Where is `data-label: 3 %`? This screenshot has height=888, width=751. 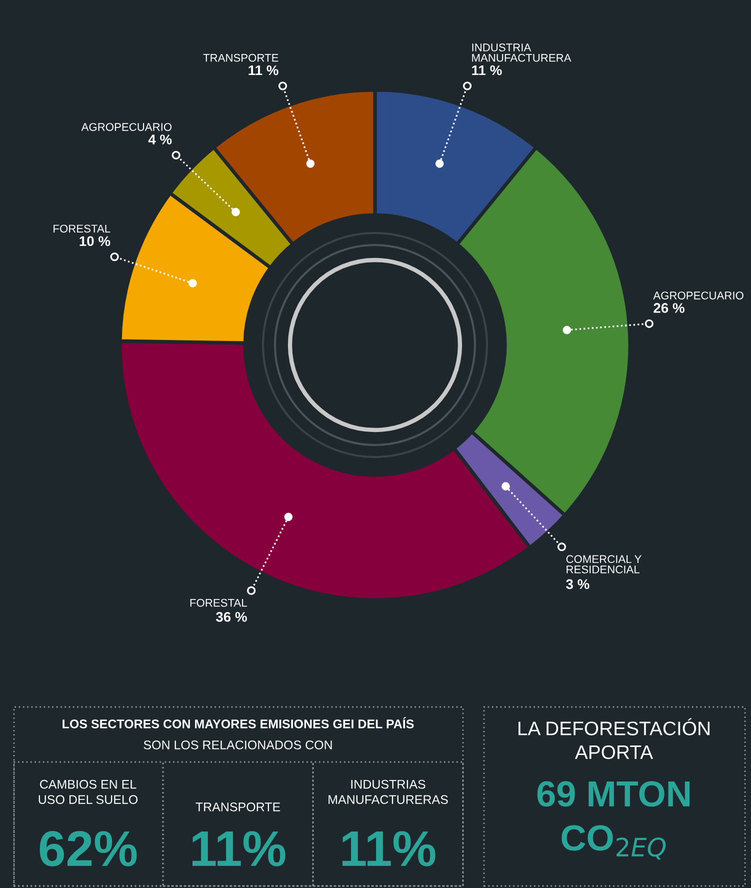
data-label: 3 % is located at coordinates (578, 584).